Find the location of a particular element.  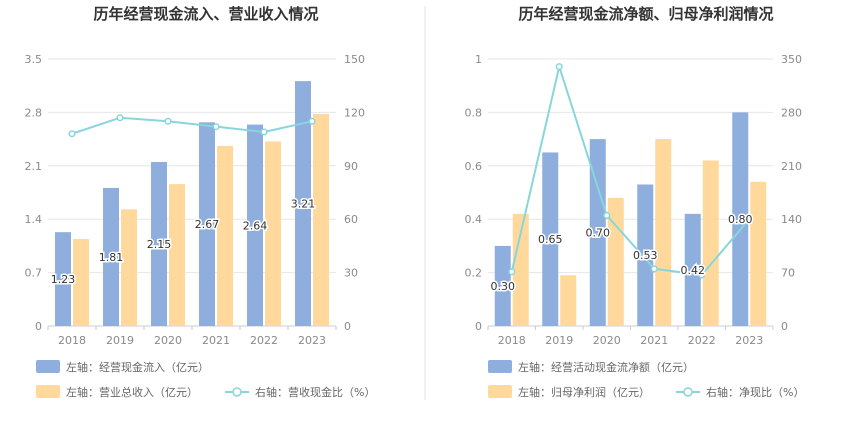

bar-data-label: 1.81 is located at coordinates (111, 257).